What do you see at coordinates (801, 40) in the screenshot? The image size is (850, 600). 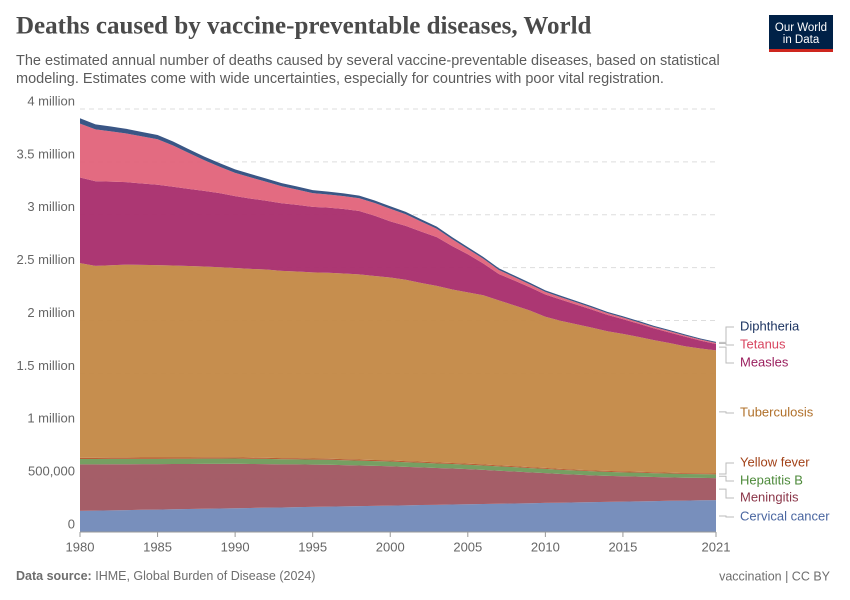 I see `logo-line: in Data` at bounding box center [801, 40].